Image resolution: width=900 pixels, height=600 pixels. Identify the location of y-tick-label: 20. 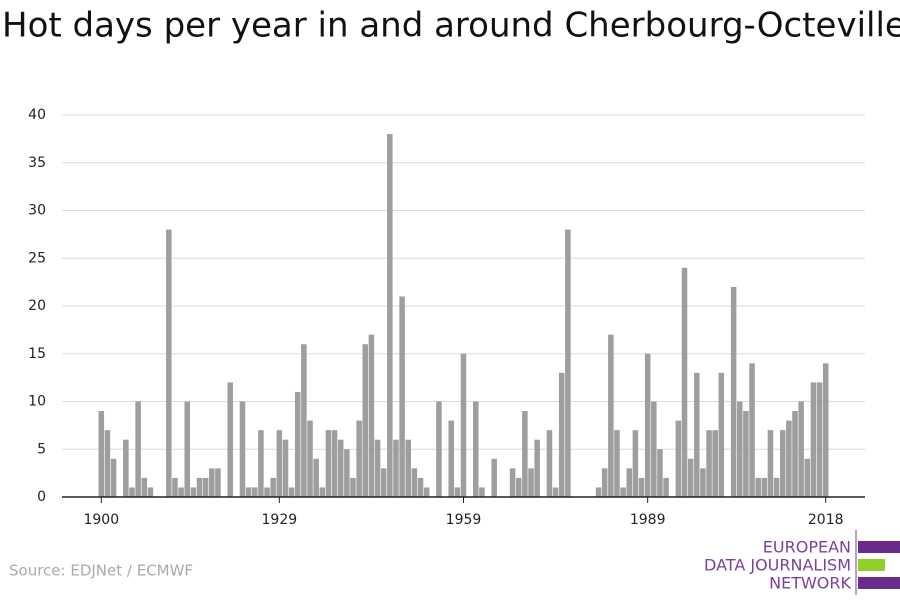
(37, 306).